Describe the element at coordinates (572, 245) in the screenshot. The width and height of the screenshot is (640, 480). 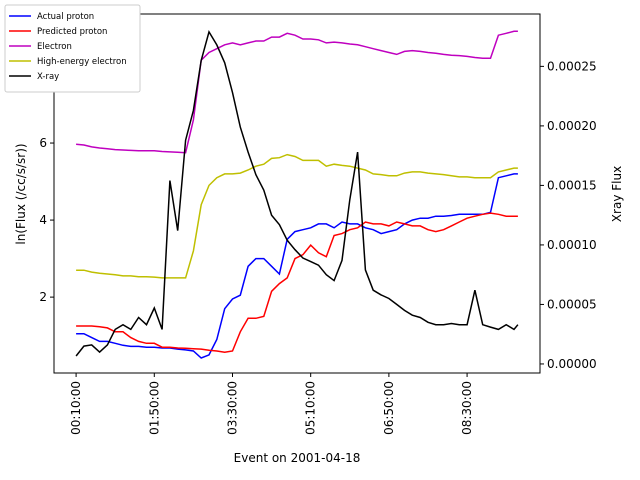
I see `y2-tick-label: 0.00010` at that location.